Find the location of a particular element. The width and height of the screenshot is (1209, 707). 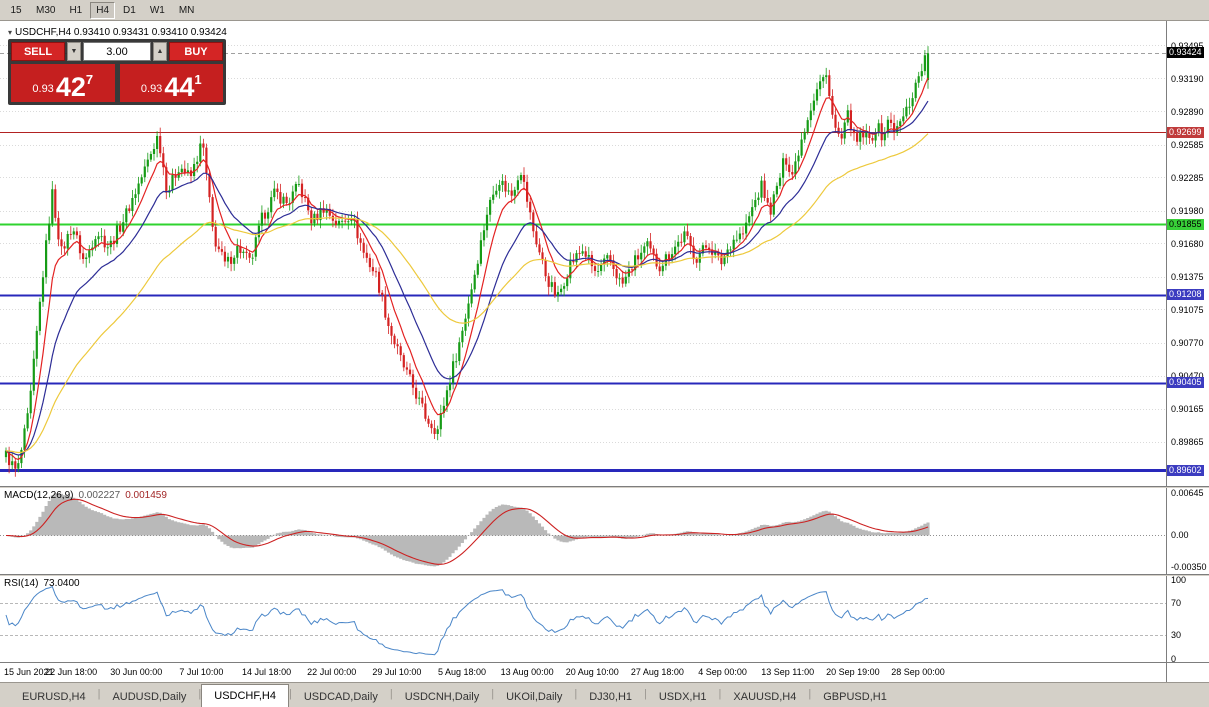

rsi-axis-separator is located at coordinates (1166, 619).